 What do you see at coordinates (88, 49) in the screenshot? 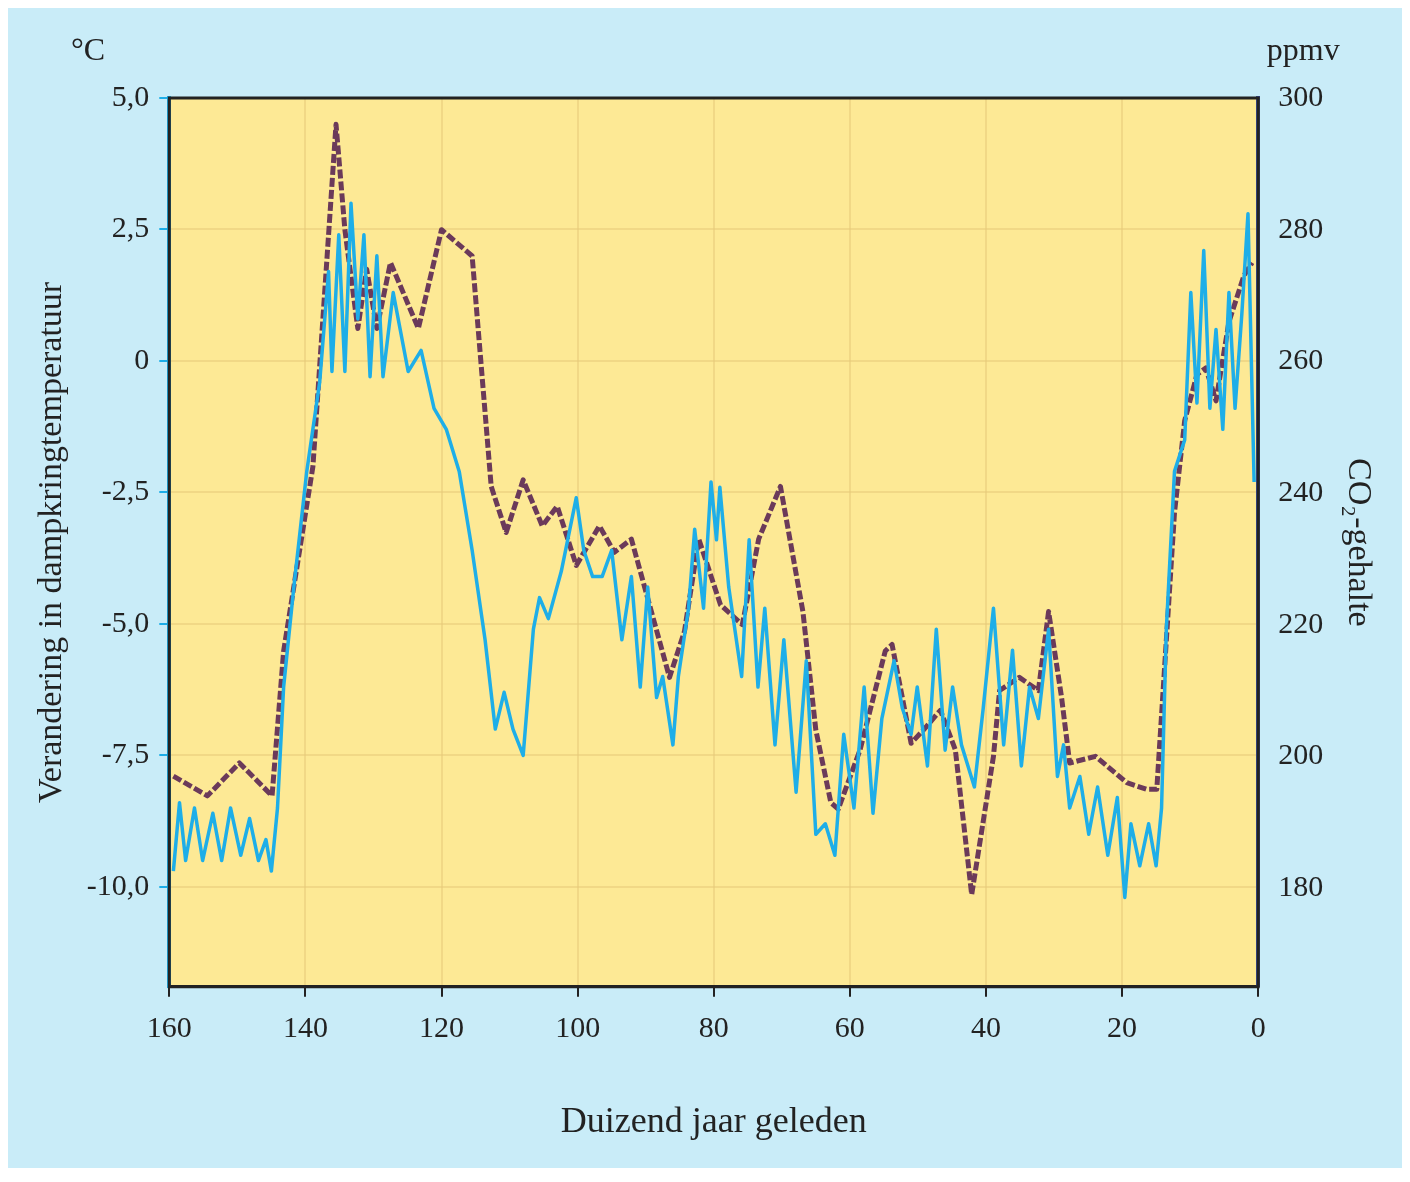
I see `text: °C` at bounding box center [88, 49].